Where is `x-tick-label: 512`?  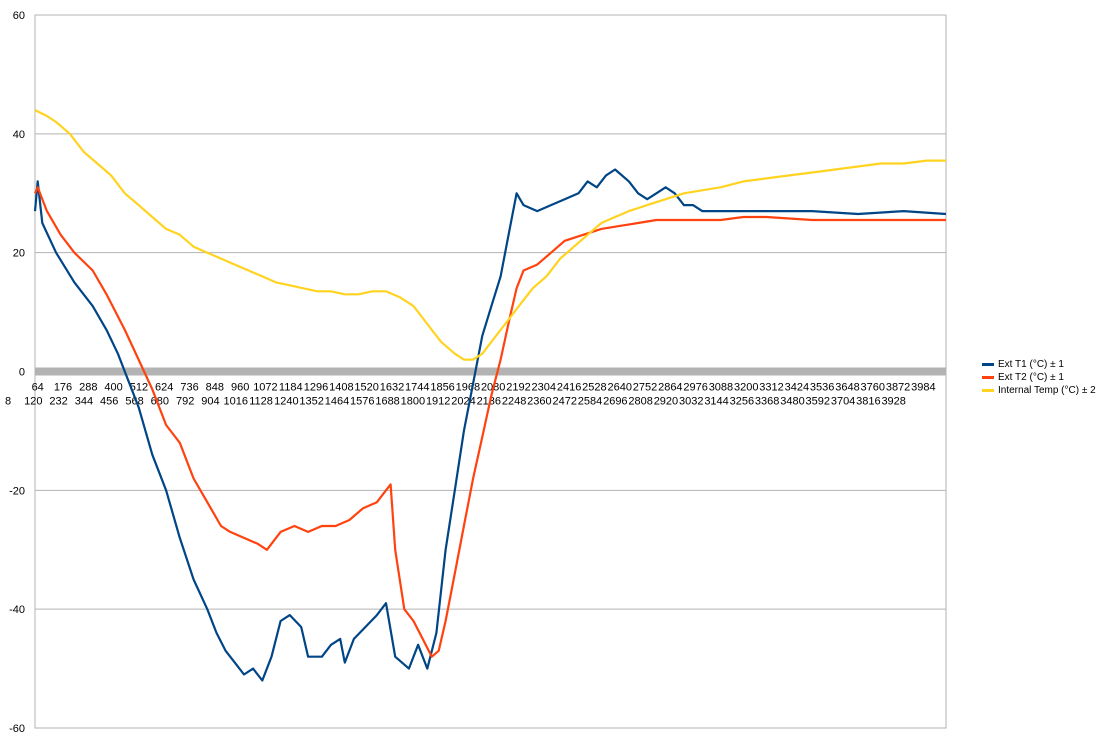 x-tick-label: 512 is located at coordinates (139, 388).